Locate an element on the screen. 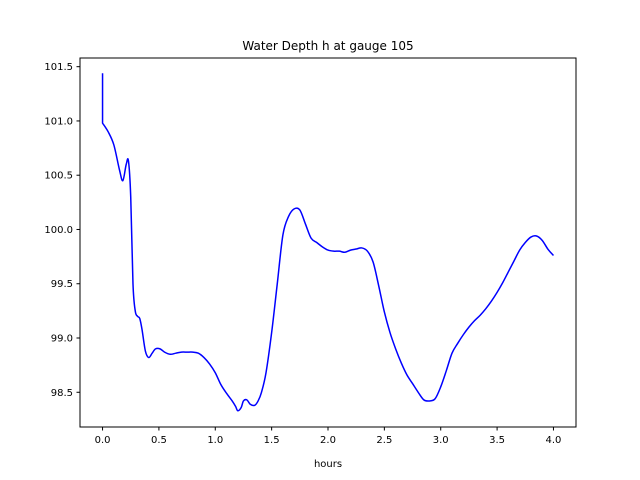 This screenshot has width=640, height=480. x-tick-label: 3.5 is located at coordinates (497, 440).